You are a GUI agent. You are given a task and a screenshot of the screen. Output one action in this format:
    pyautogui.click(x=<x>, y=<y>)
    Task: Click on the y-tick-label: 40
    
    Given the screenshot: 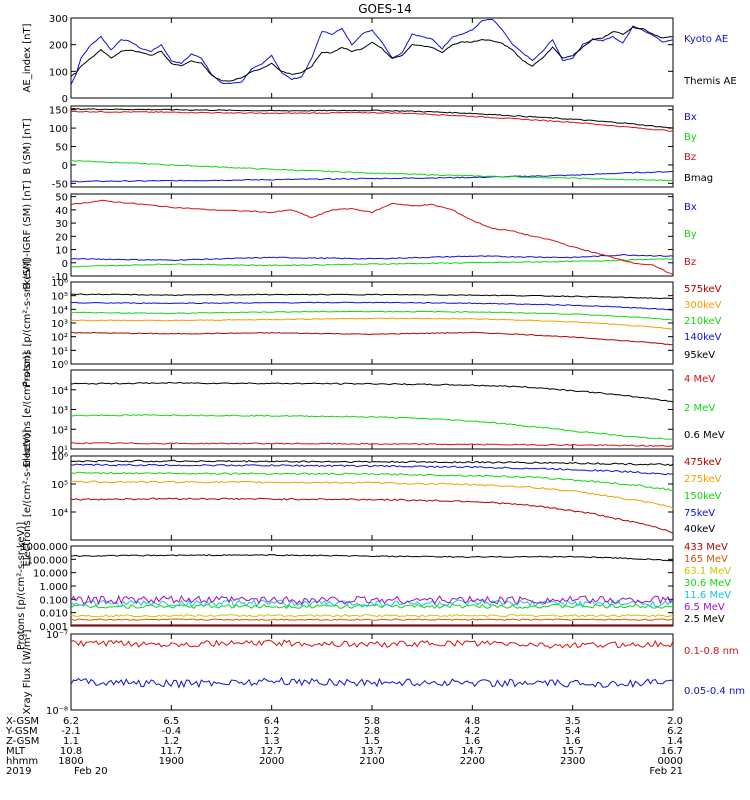 What is the action you would take?
    pyautogui.click(x=61, y=211)
    